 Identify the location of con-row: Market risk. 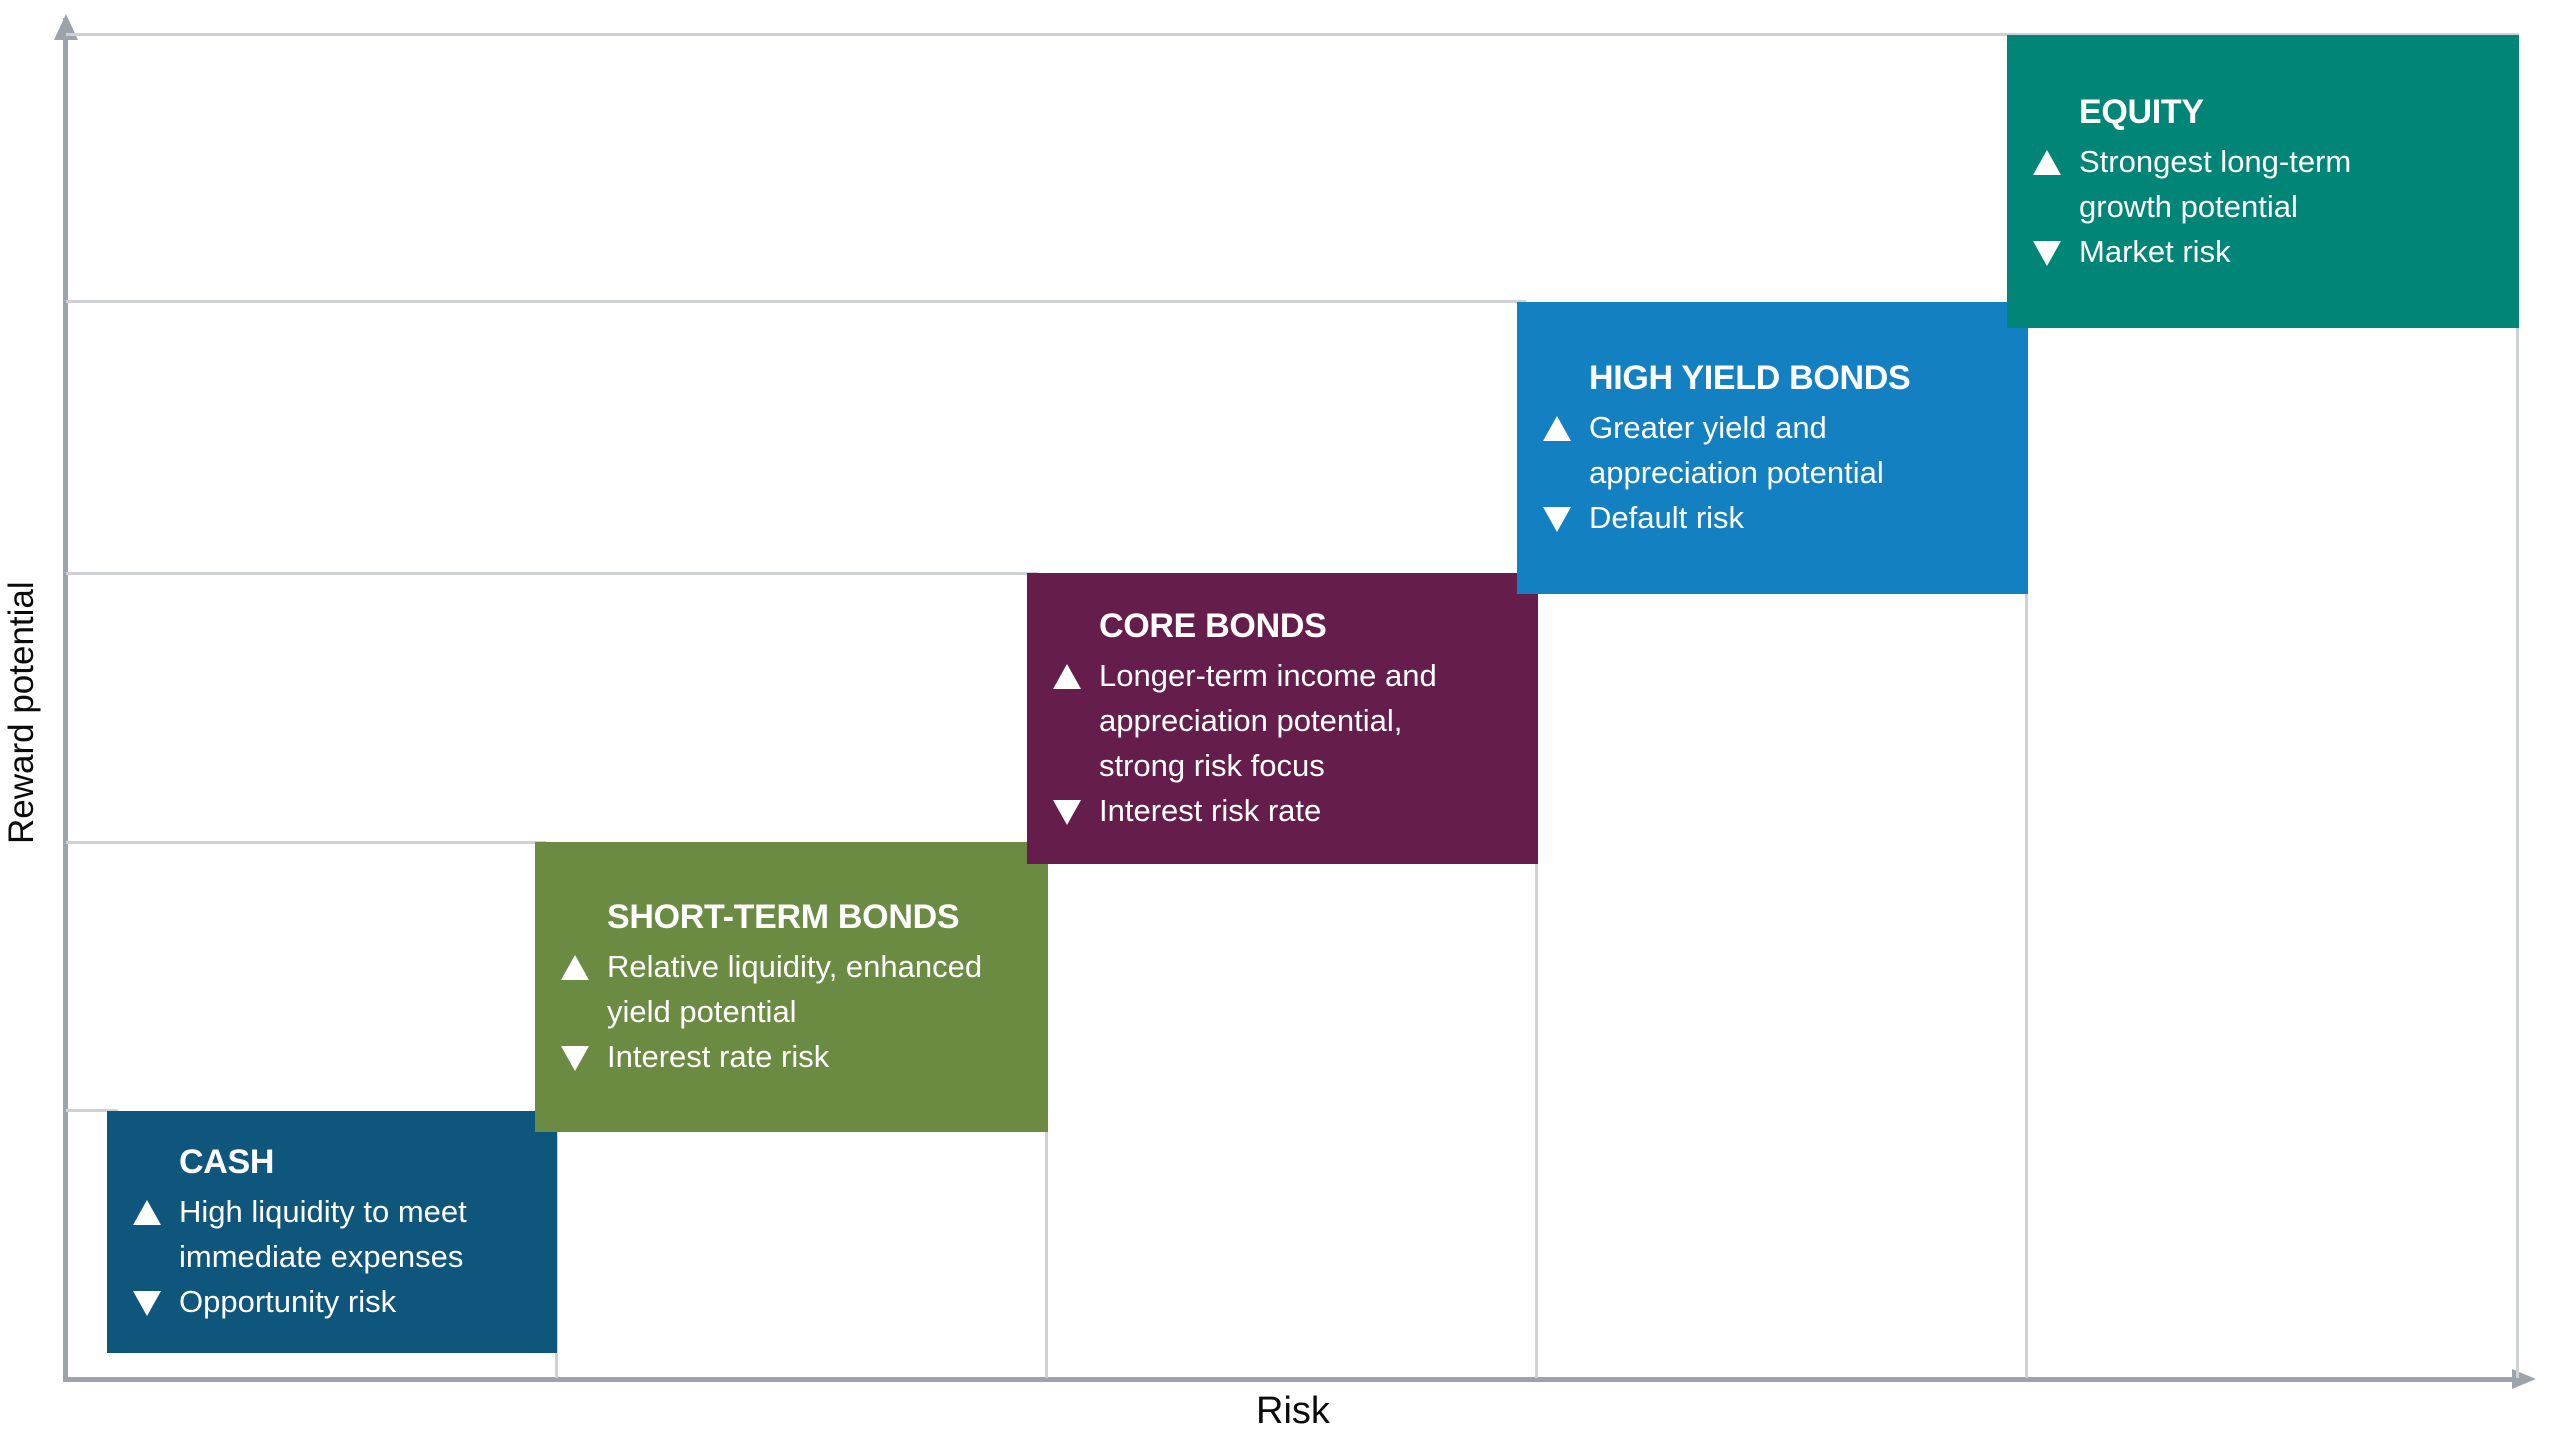
(2272, 251).